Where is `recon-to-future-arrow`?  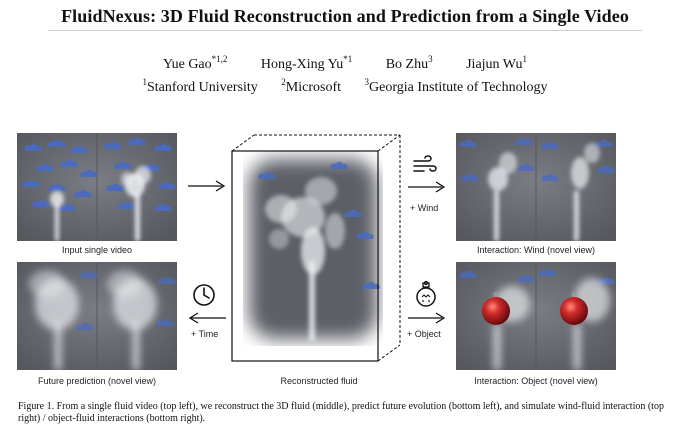
recon-to-future-arrow is located at coordinates (207, 318).